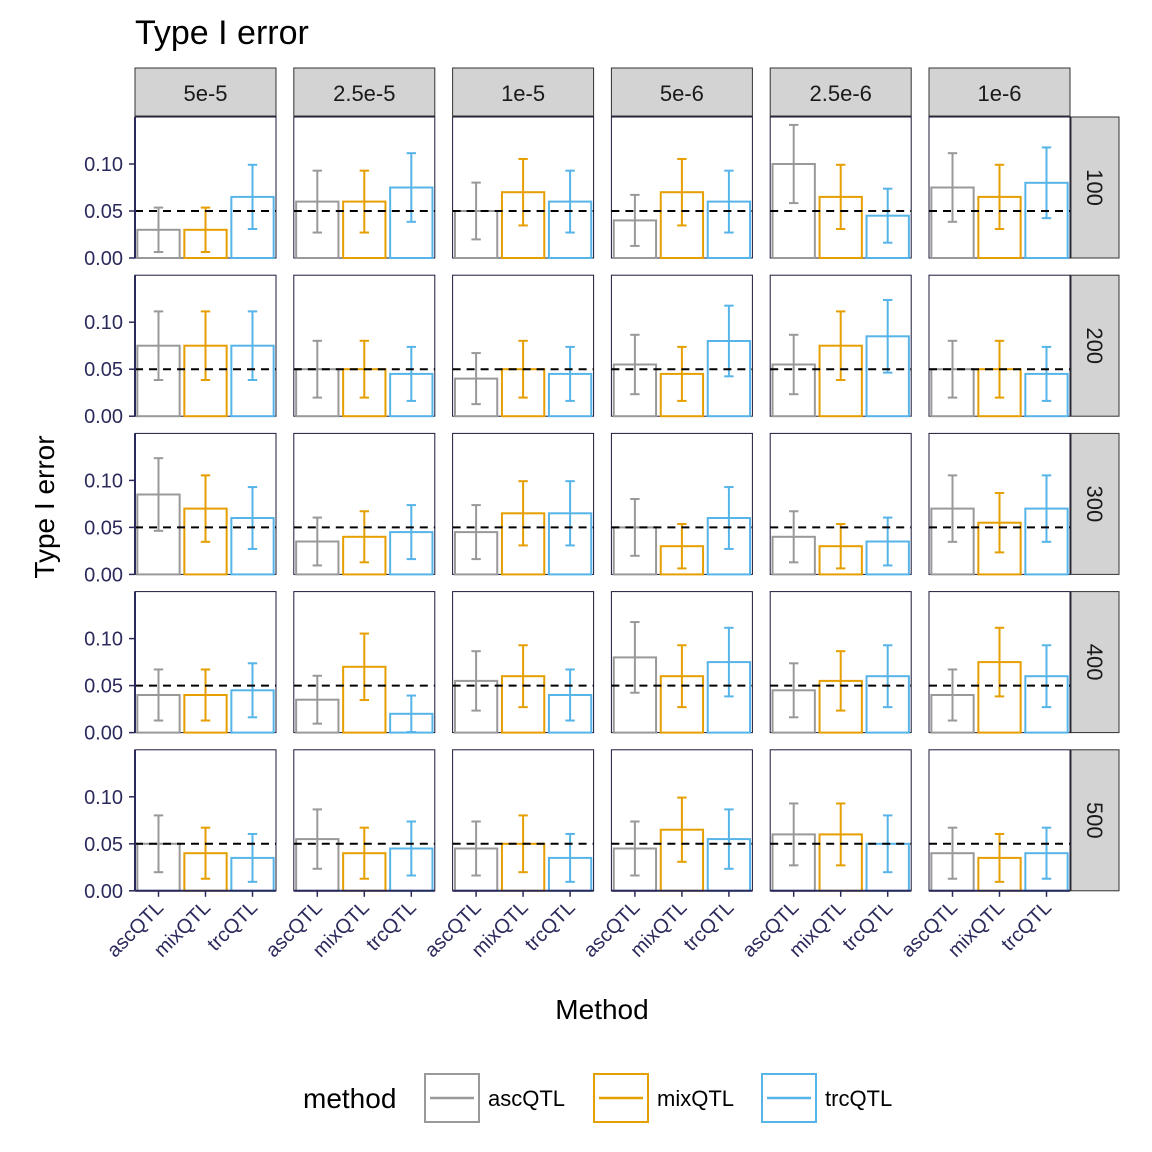  Describe the element at coordinates (858, 1098) in the screenshot. I see `legend-label: trcQTL` at that location.